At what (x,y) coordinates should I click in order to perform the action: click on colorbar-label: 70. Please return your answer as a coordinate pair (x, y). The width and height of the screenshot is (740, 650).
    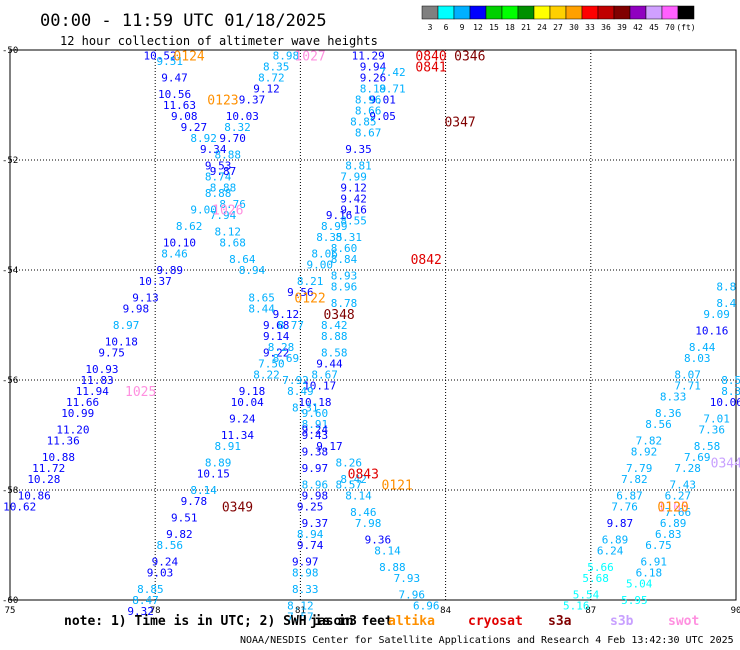
    Looking at the image, I should click on (670, 27).